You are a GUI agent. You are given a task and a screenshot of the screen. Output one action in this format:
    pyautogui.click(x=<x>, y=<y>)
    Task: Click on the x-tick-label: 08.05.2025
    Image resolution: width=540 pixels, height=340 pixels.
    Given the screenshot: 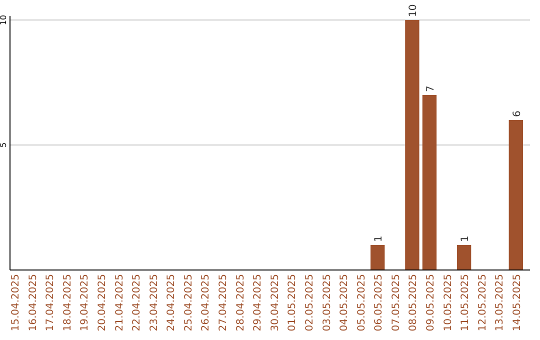 What is the action you would take?
    pyautogui.click(x=414, y=303)
    